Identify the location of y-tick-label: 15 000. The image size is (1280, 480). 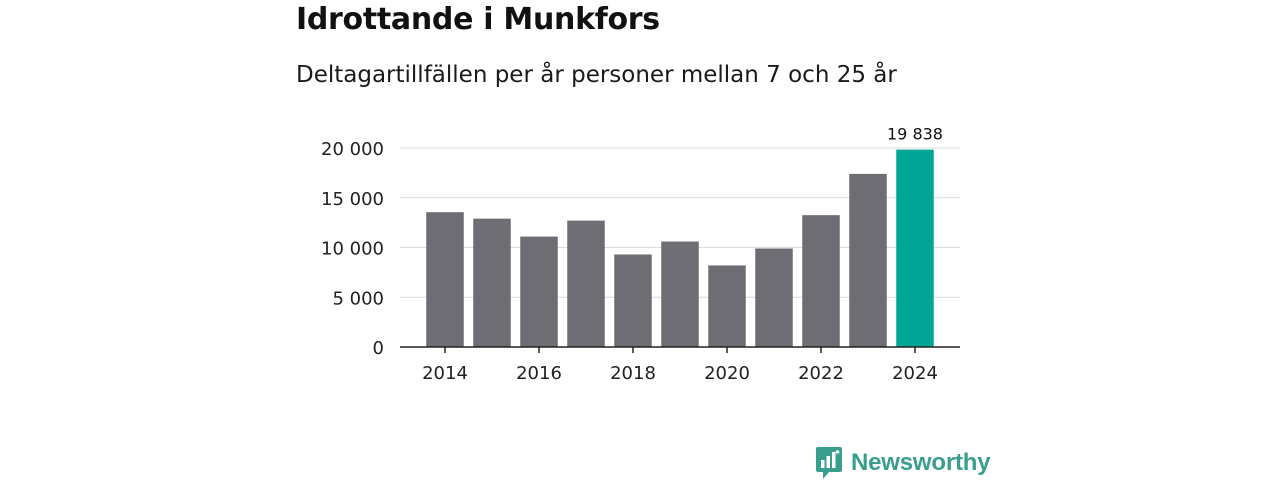
(352, 199).